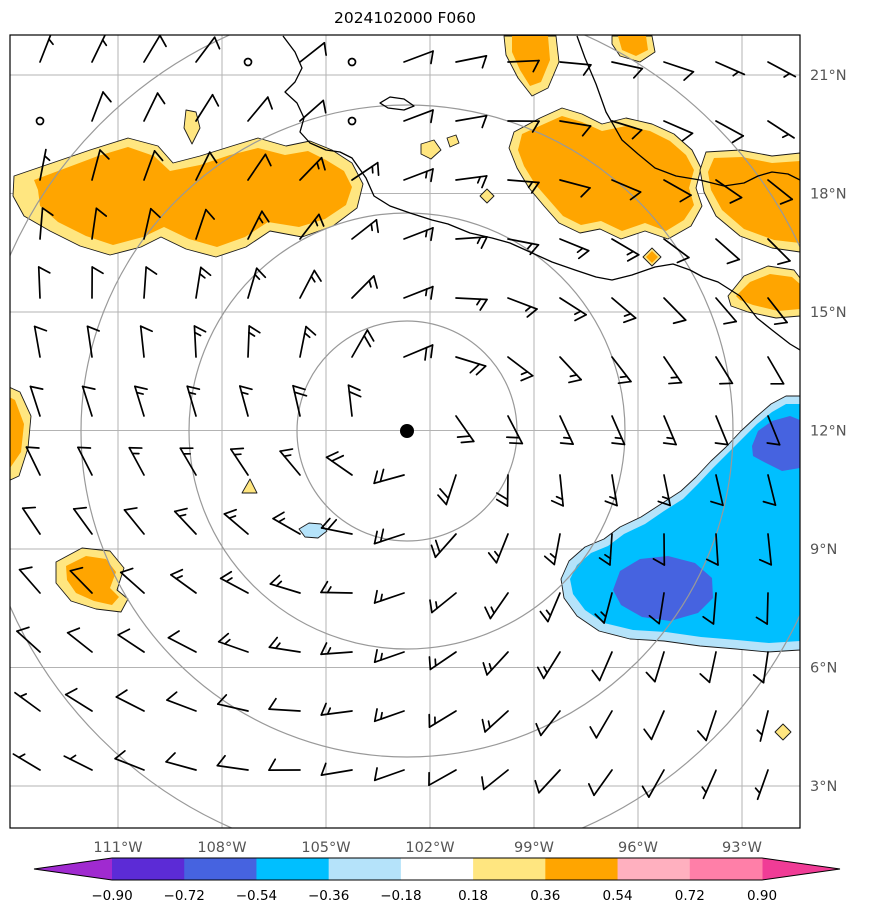 The width and height of the screenshot is (873, 924). Describe the element at coordinates (534, 848) in the screenshot. I see `lon-tick-label: 99°W` at that location.